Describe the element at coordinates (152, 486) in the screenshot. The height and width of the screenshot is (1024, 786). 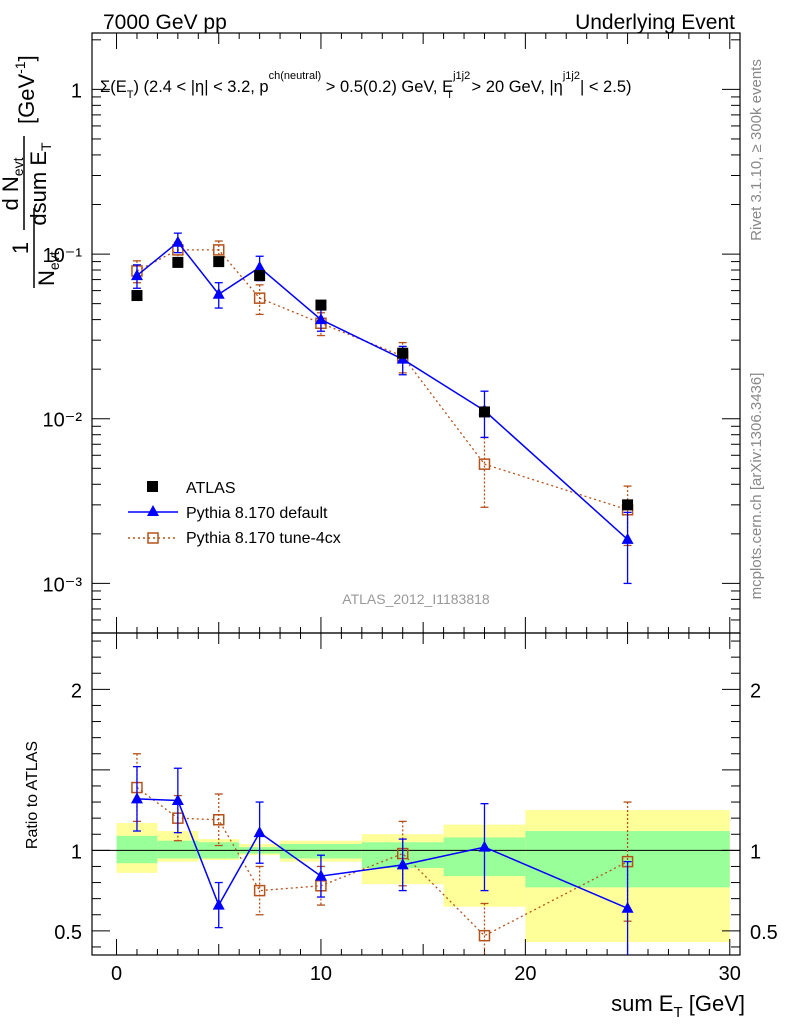
I see `legend-atlas-marker` at that location.